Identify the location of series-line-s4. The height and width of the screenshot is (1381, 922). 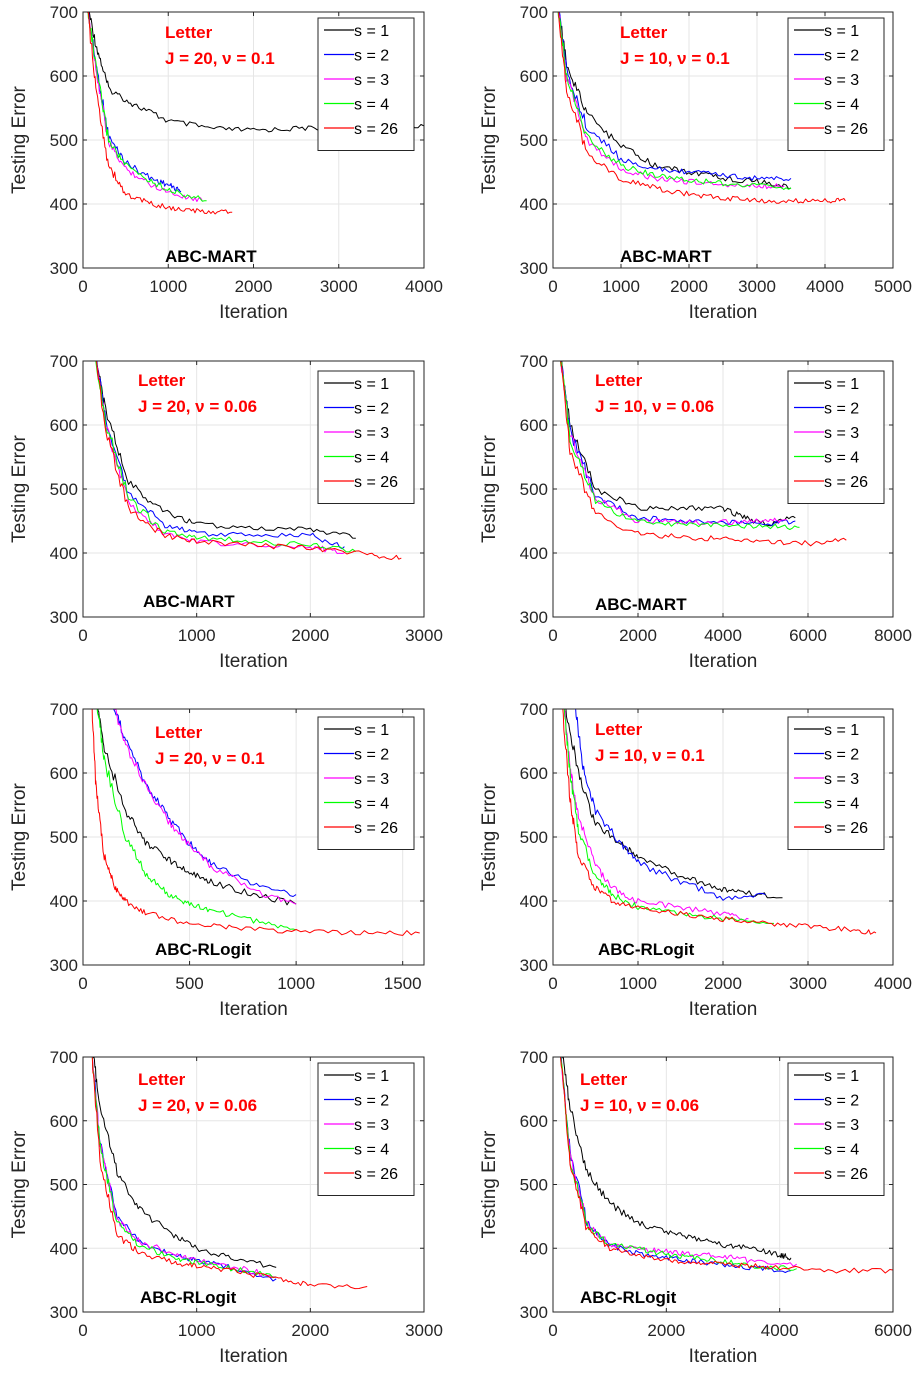
(674, 101).